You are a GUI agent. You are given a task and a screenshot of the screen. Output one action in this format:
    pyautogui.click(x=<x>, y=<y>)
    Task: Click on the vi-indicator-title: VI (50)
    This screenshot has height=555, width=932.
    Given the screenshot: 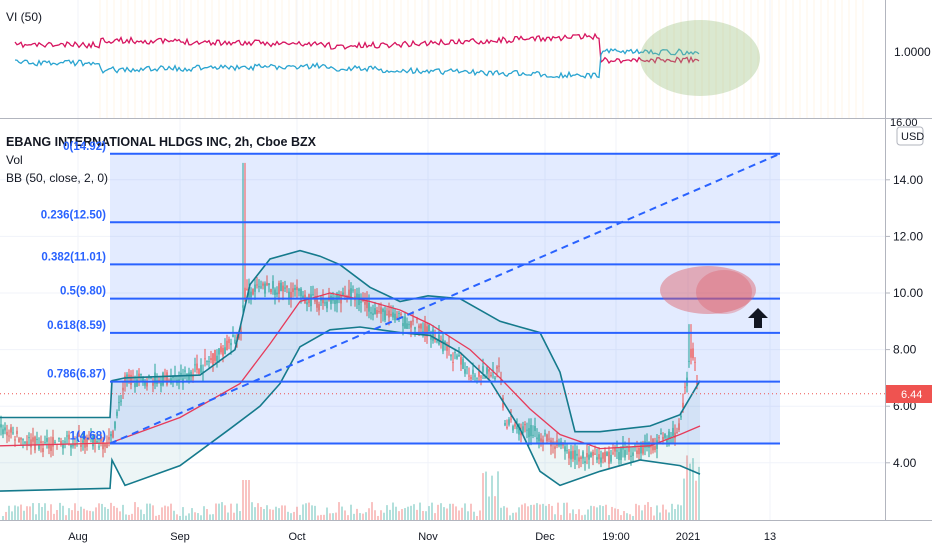 What is the action you would take?
    pyautogui.click(x=24, y=17)
    